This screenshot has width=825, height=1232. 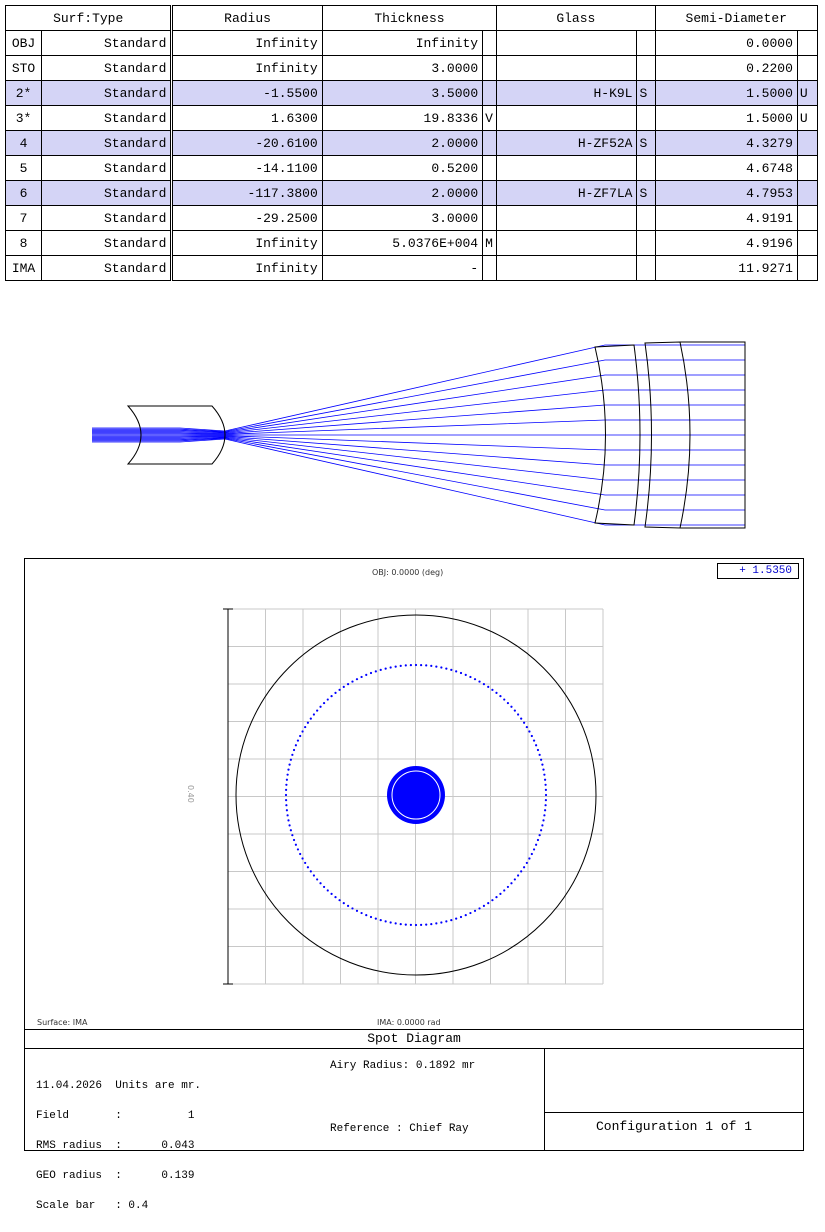 I want to click on semi-diameter-cell: 0.0000, so click(x=726, y=43).